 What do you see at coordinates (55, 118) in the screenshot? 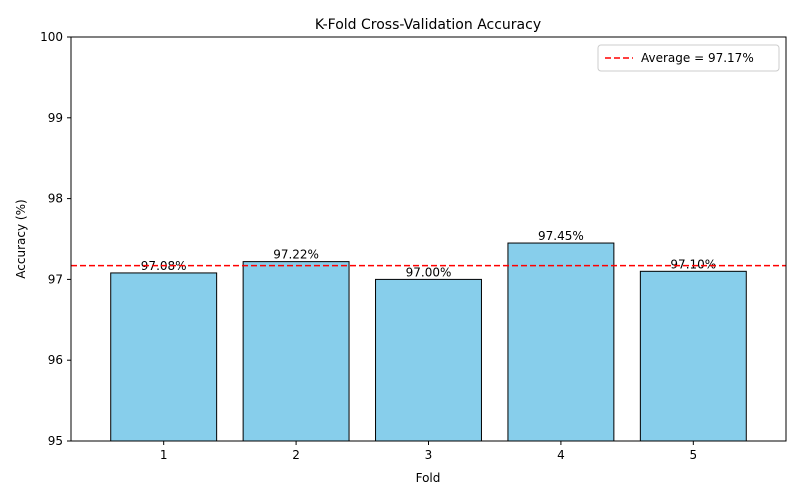
I see `y-tick-label: 99` at bounding box center [55, 118].